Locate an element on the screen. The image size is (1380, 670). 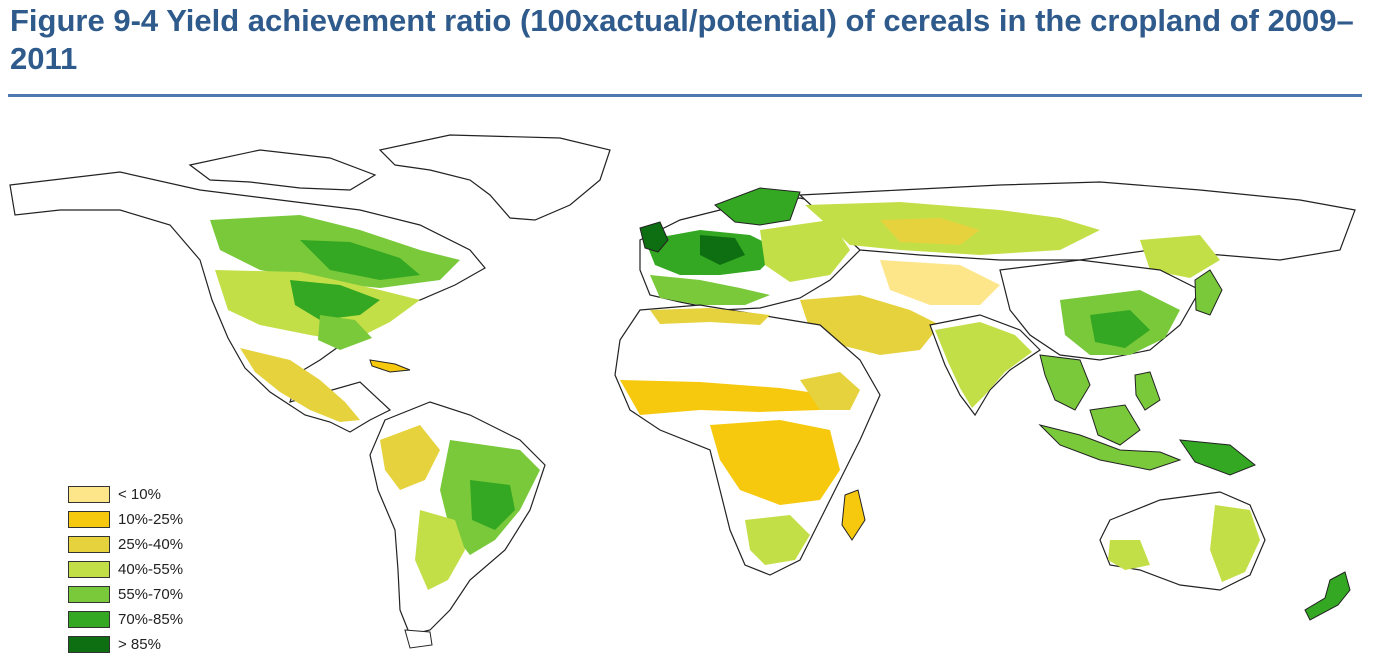
new-zealand is located at coordinates (1327, 596).